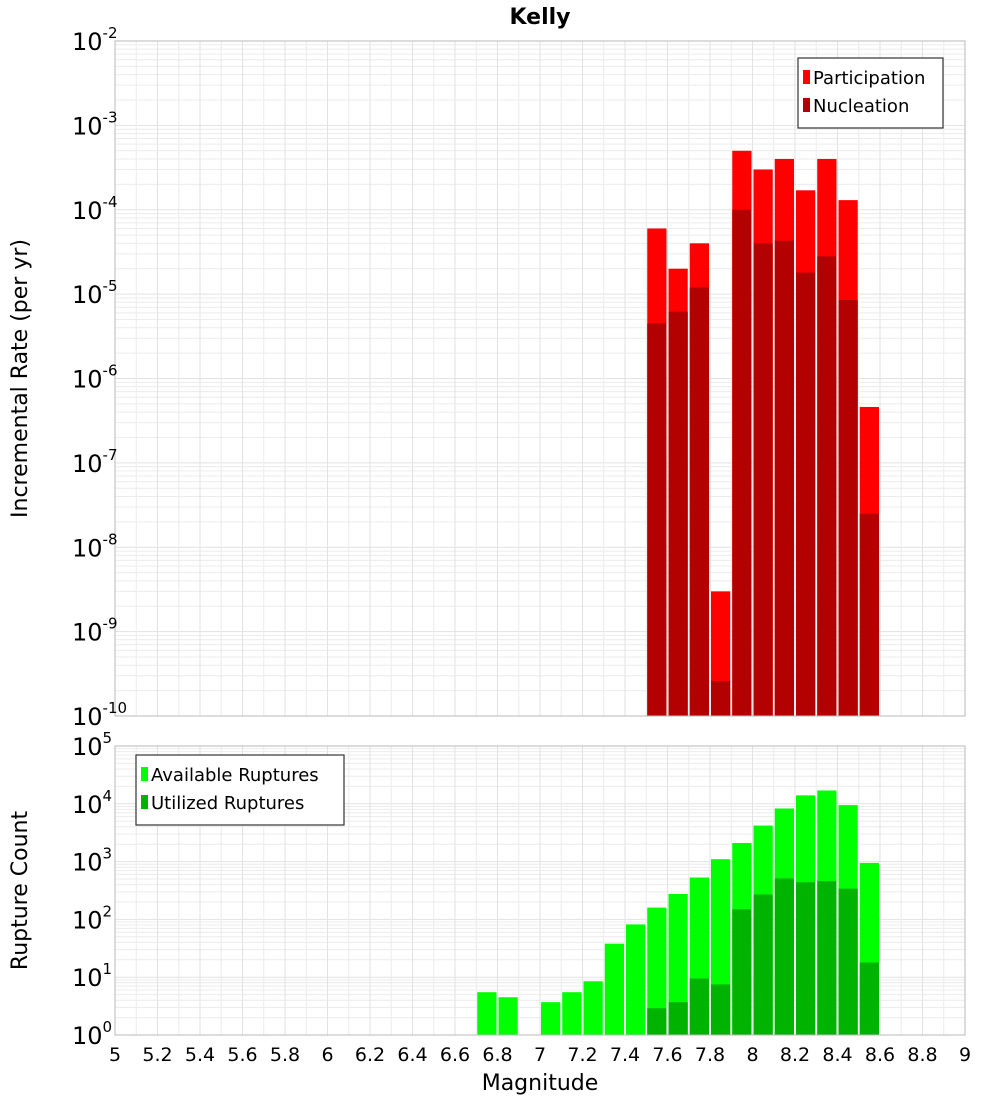  I want to click on y-tick-label: 10⁻⁵, so click(95, 293).